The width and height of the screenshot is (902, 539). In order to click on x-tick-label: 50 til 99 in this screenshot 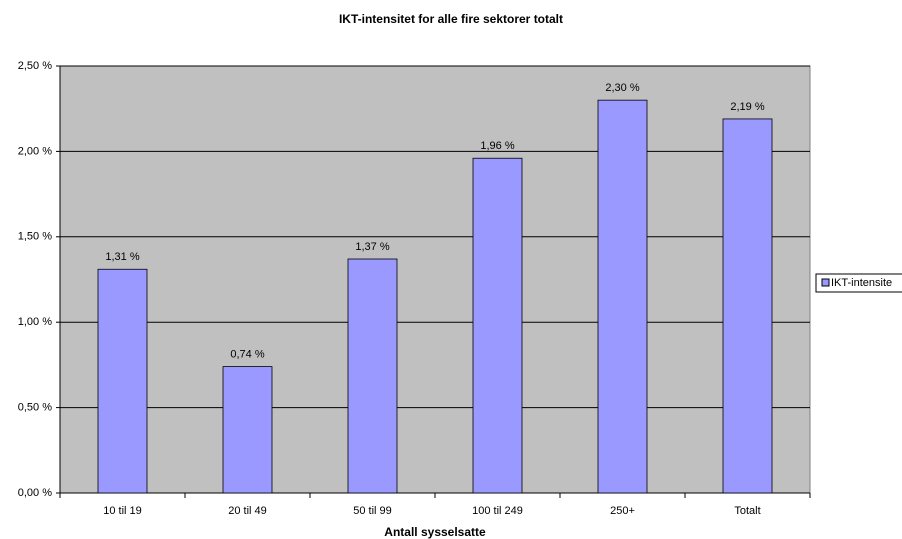, I will do `click(372, 511)`.